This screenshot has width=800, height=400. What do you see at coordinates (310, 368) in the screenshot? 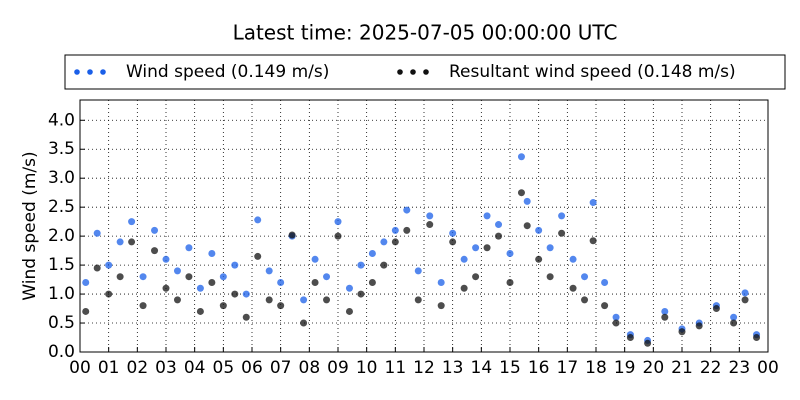
I see `x-tick-label: 08` at bounding box center [310, 368].